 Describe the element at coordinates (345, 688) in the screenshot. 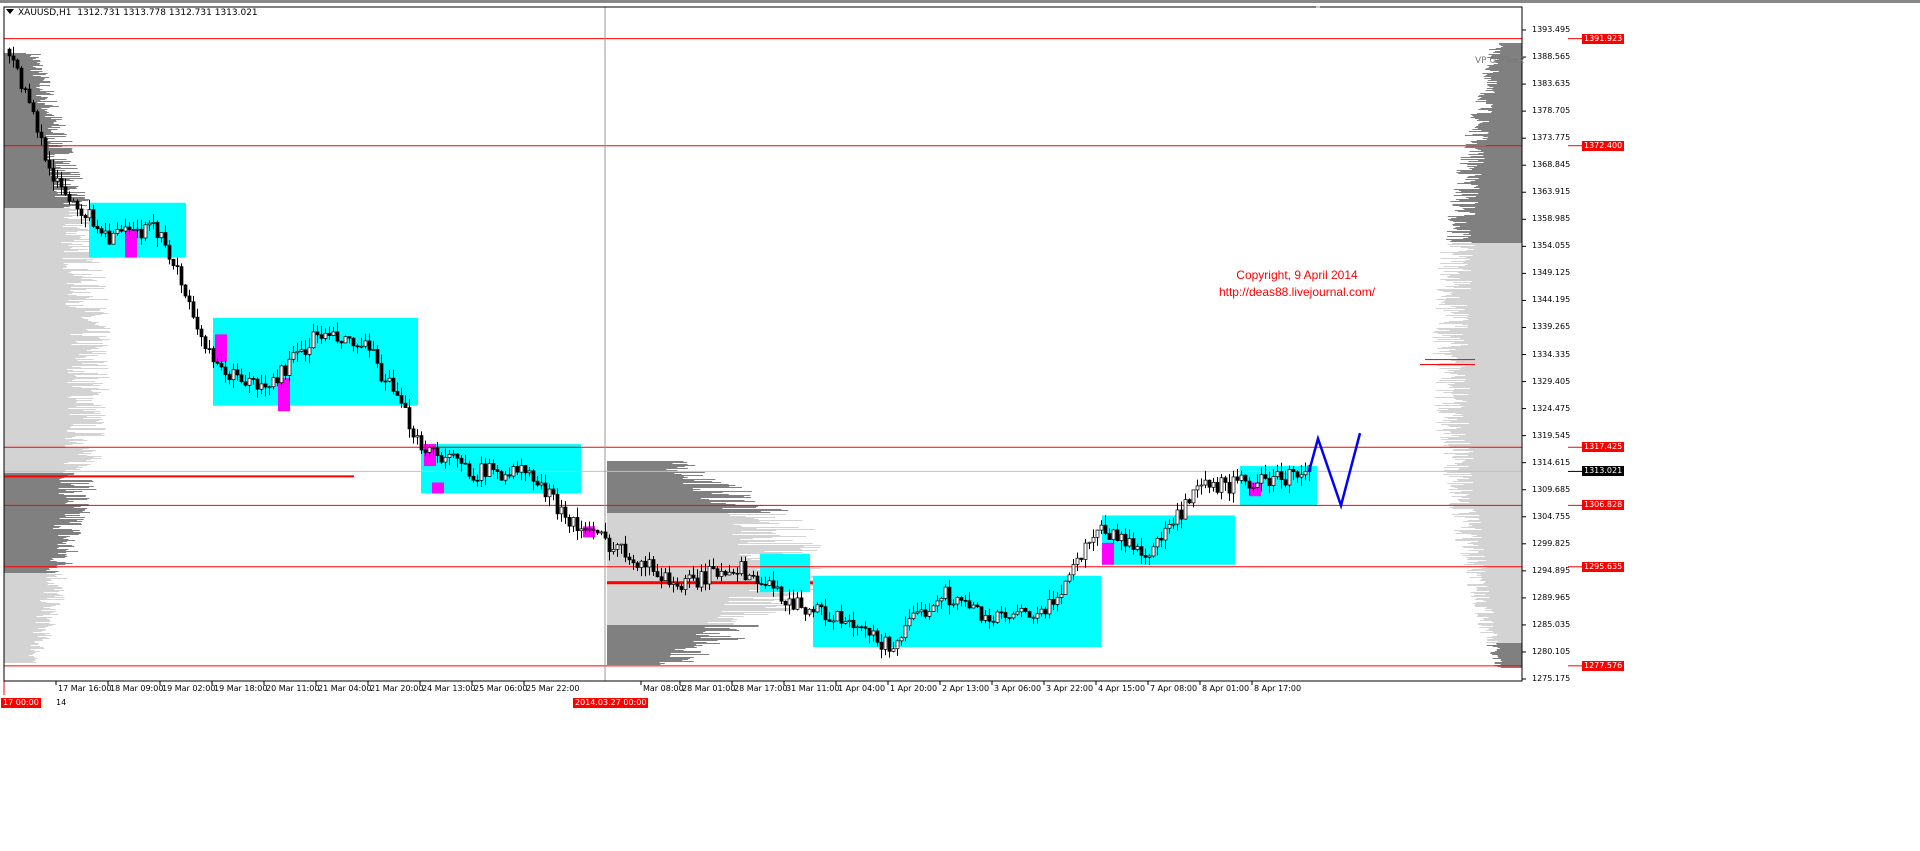

I see `time-tick-label: 21 Mar 04:00` at that location.